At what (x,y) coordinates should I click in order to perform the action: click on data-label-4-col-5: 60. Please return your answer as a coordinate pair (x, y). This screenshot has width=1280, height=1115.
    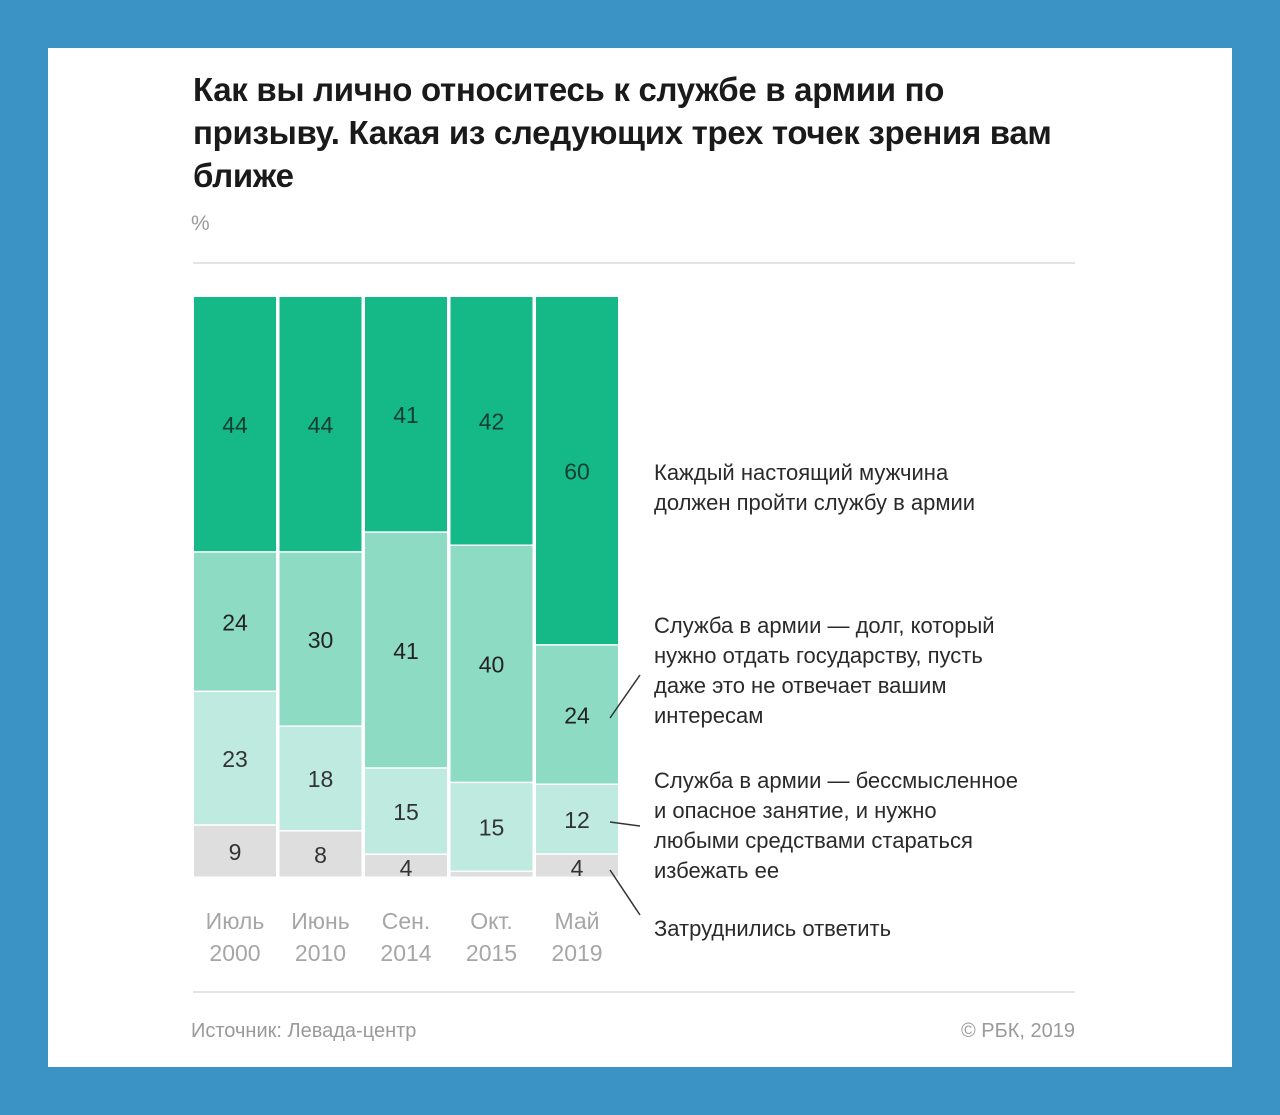
    Looking at the image, I should click on (577, 471).